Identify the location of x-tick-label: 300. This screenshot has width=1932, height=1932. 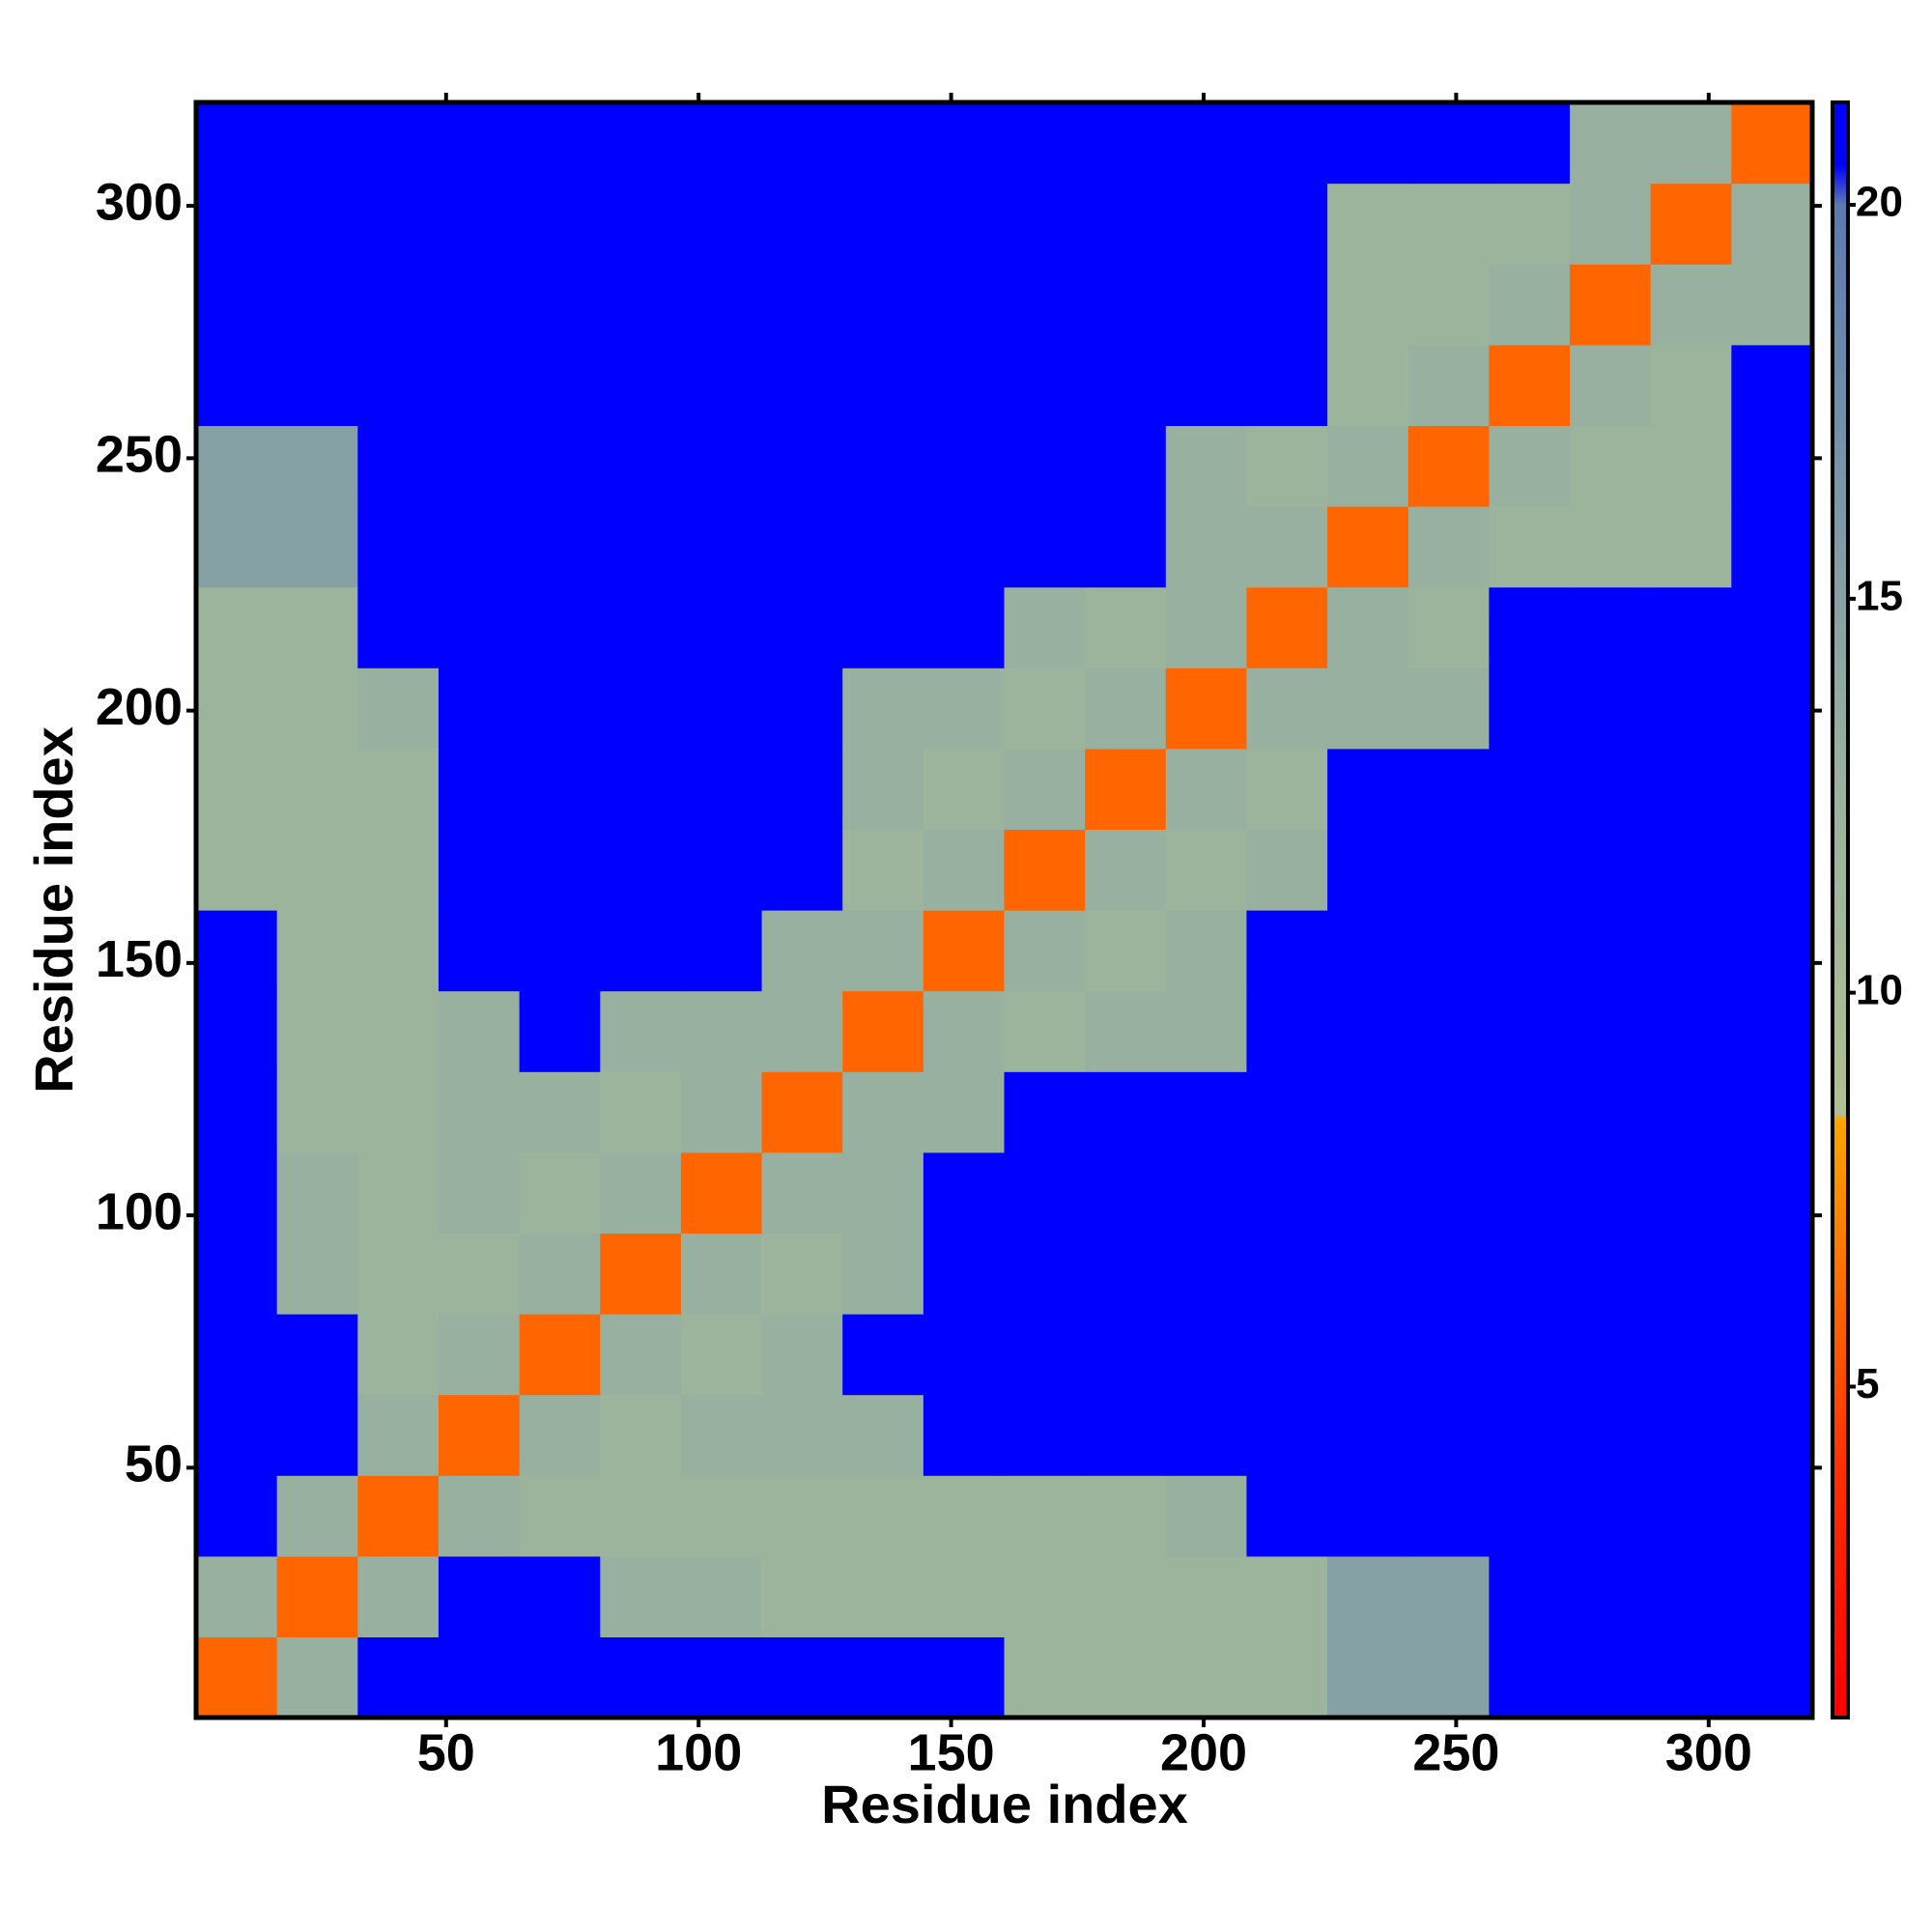
(1708, 1752).